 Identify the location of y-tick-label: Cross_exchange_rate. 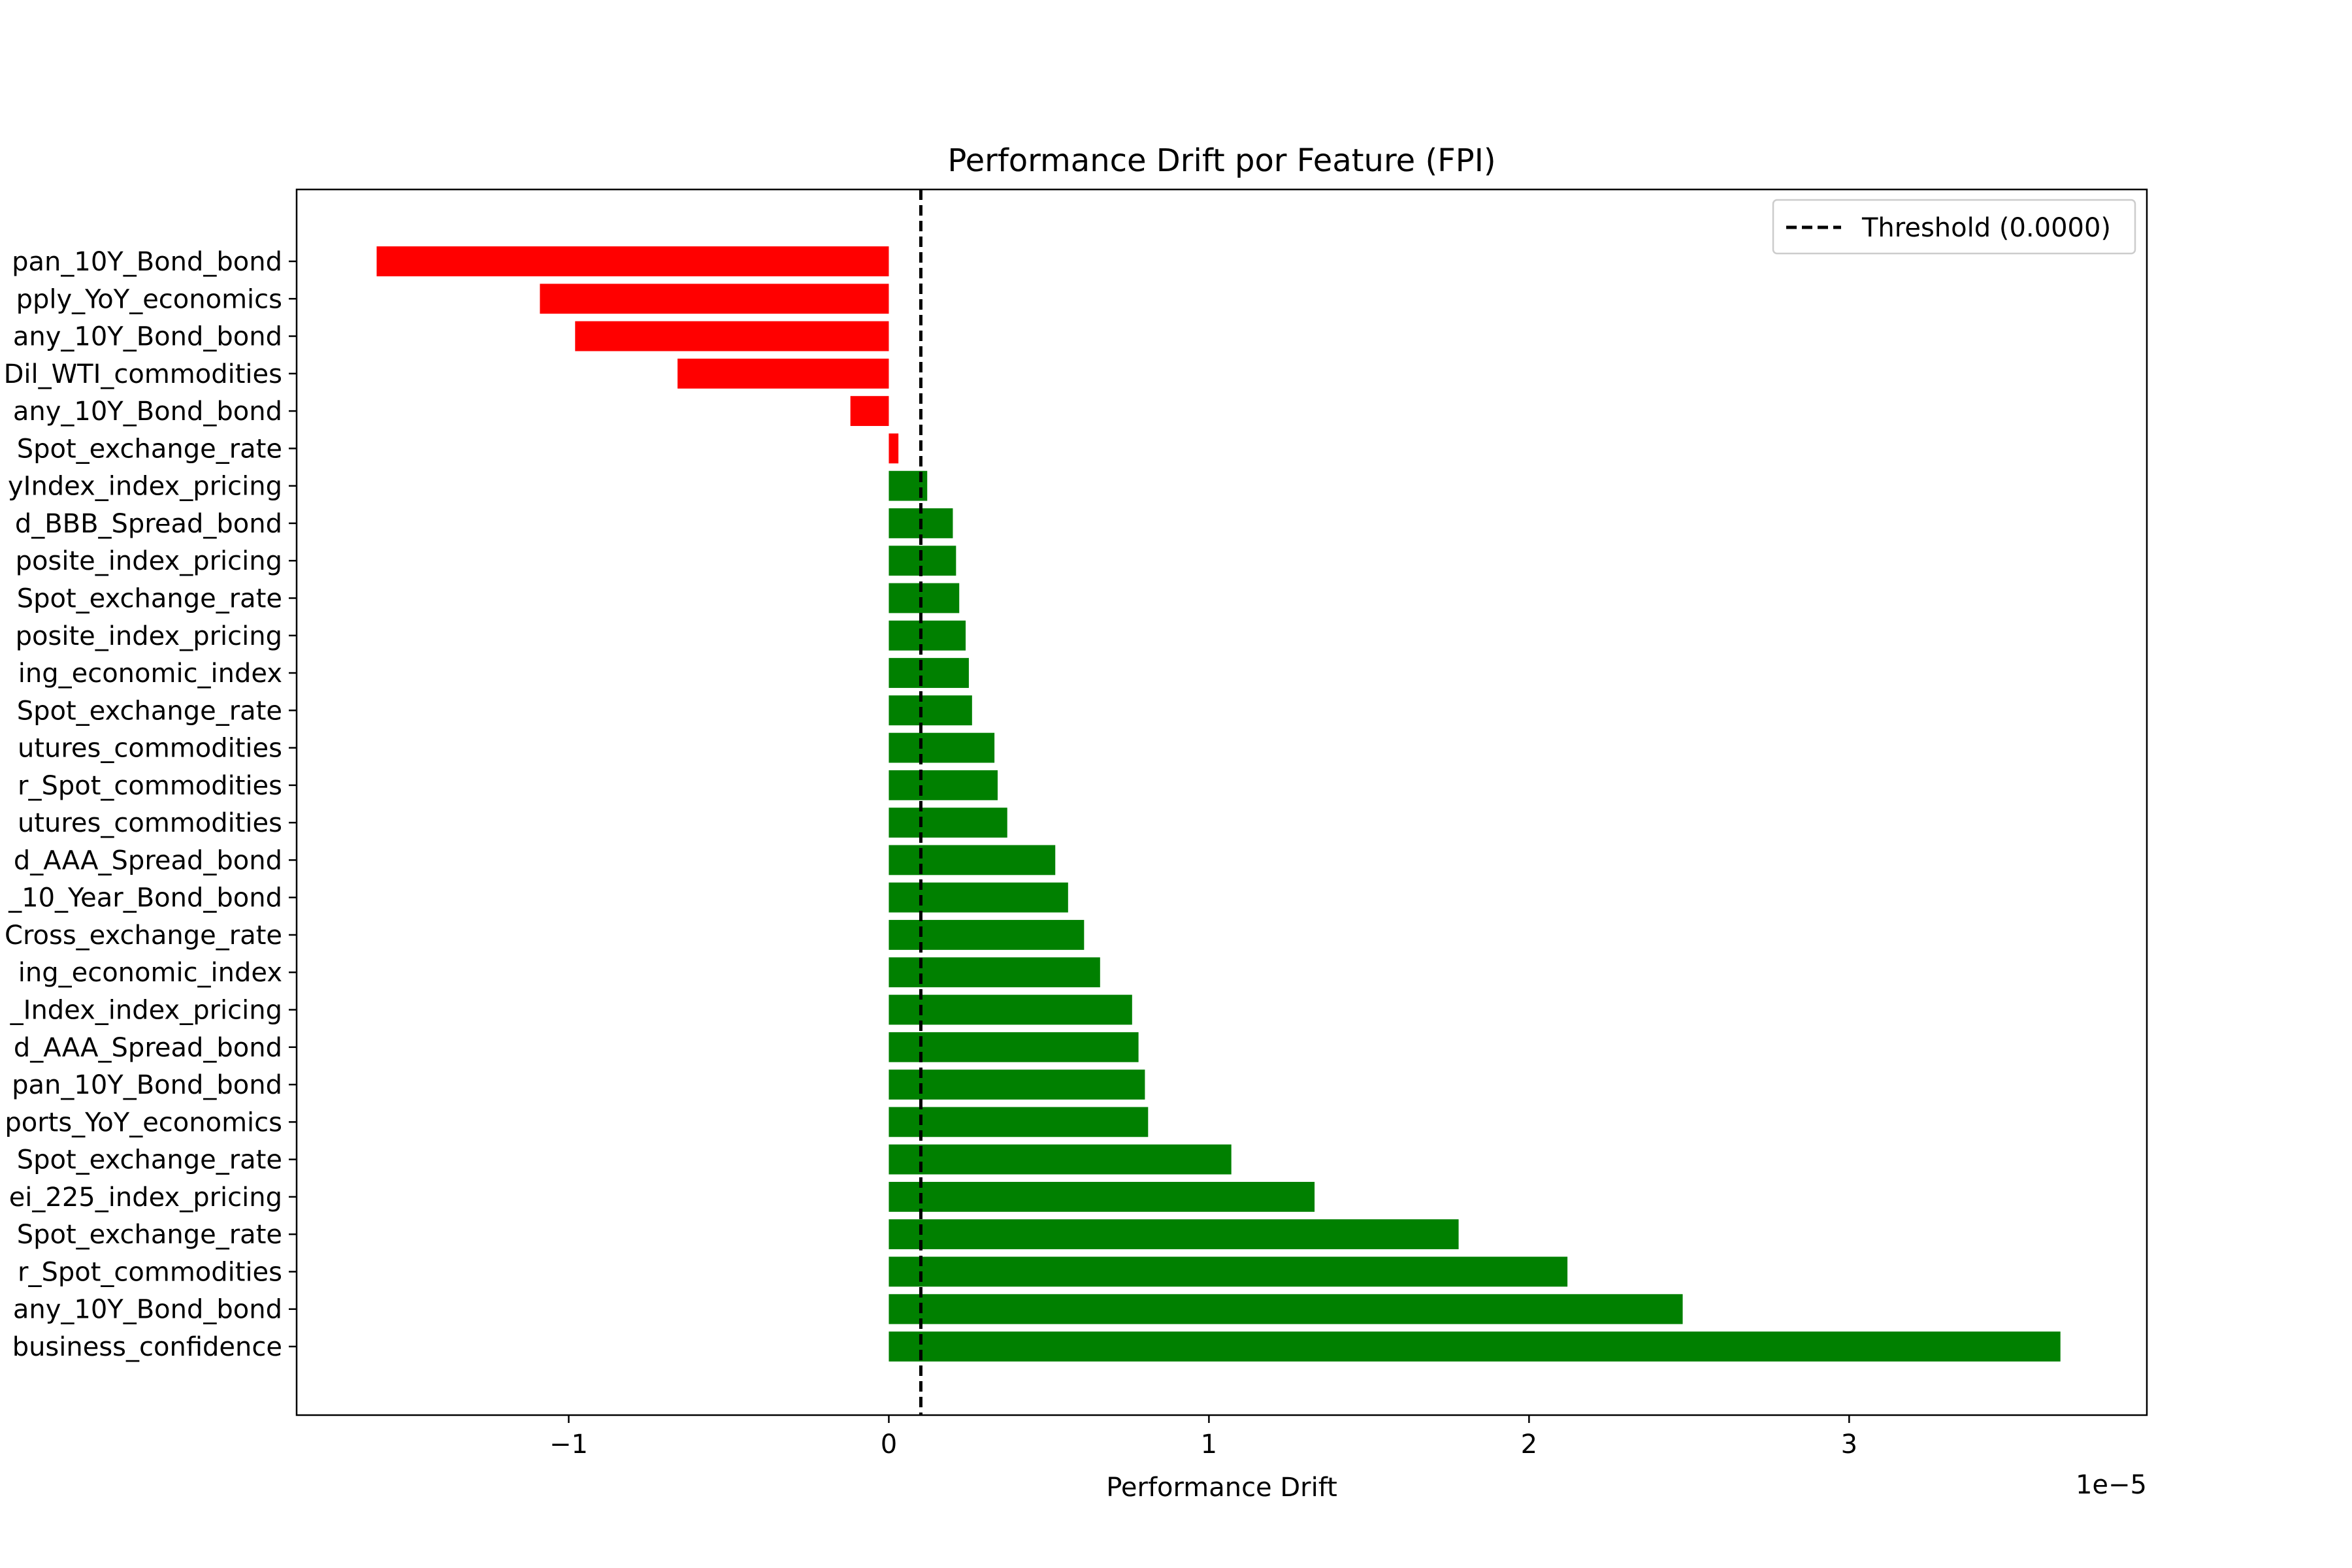
(143, 936).